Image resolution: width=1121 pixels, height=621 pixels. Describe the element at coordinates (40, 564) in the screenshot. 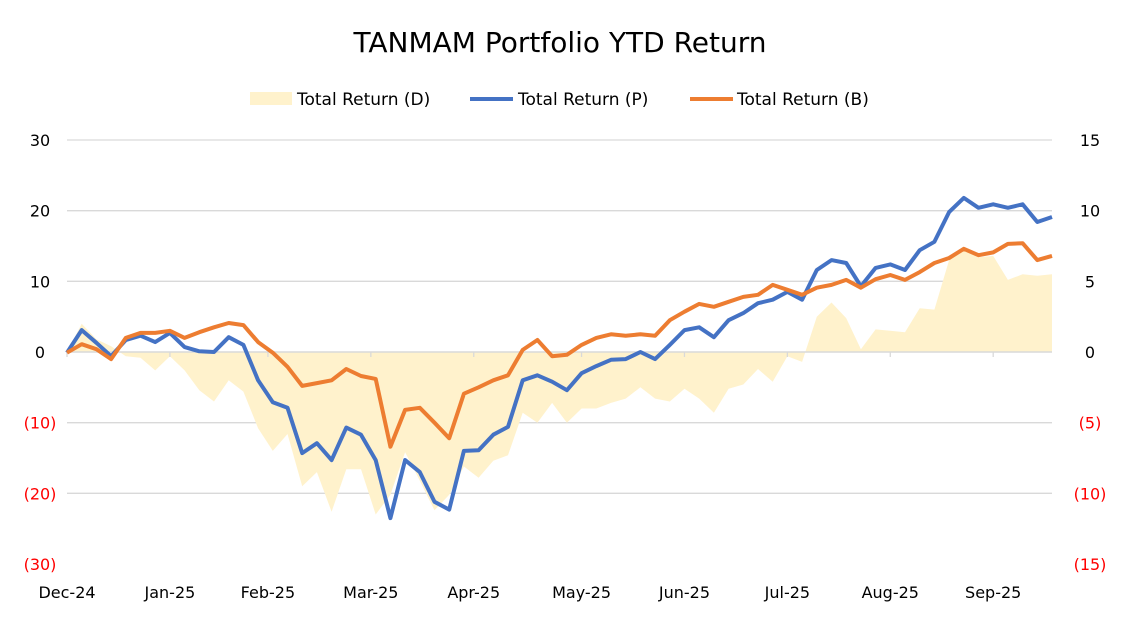

I see `y-left-tick-label: (30)` at that location.